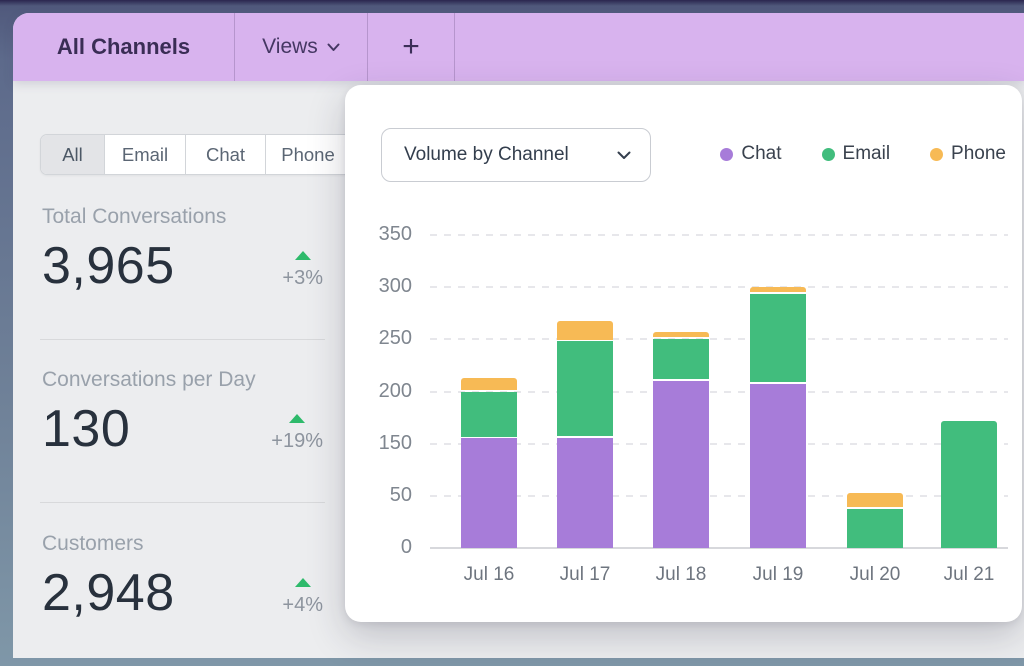  Describe the element at coordinates (290, 46) in the screenshot. I see `views-dropdown-label: Views` at that location.